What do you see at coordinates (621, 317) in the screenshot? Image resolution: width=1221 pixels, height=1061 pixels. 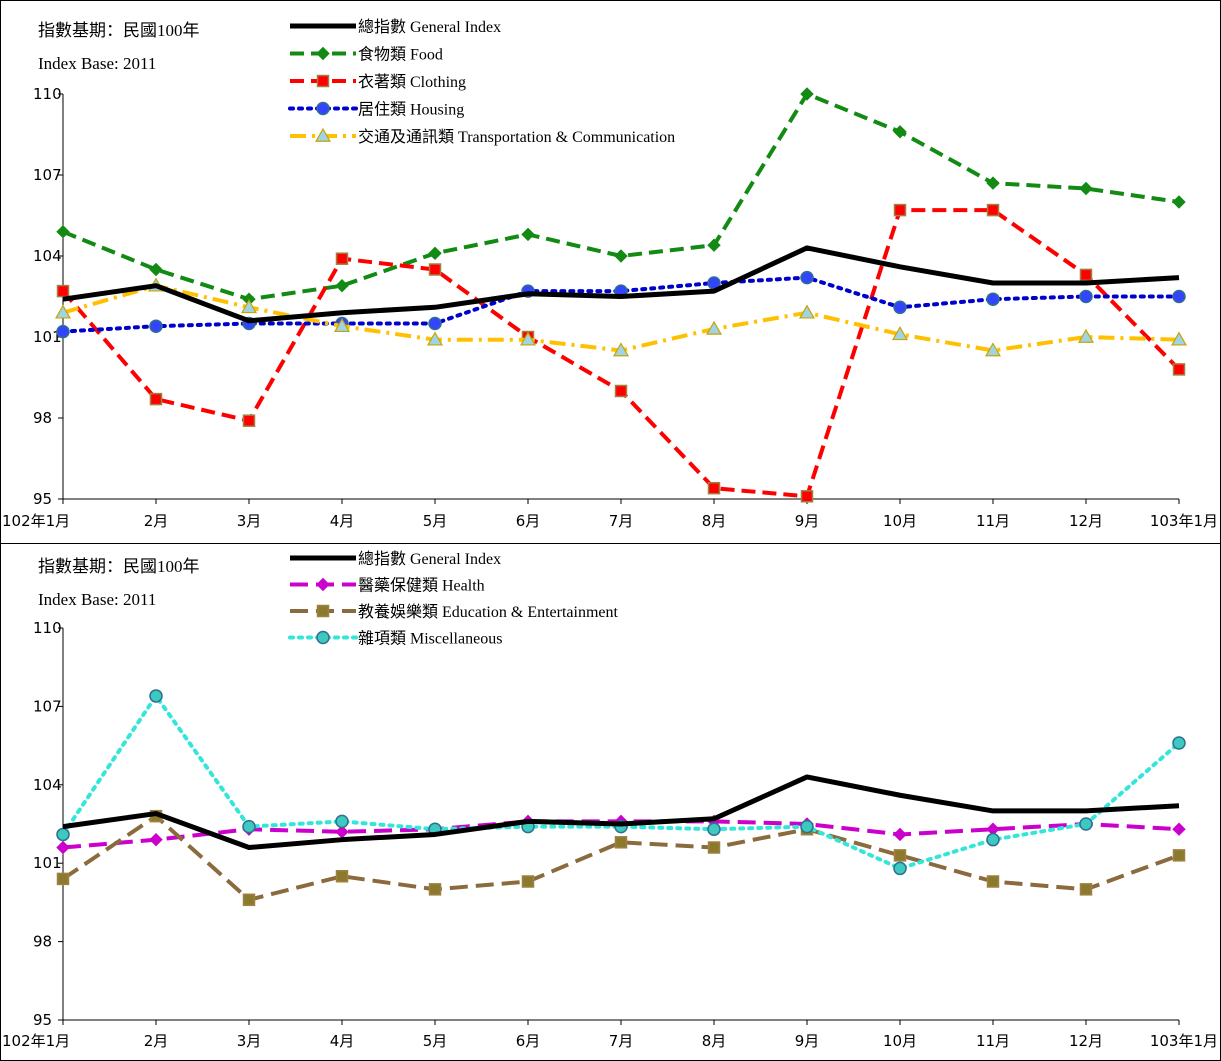 I see `series-transport` at bounding box center [621, 317].